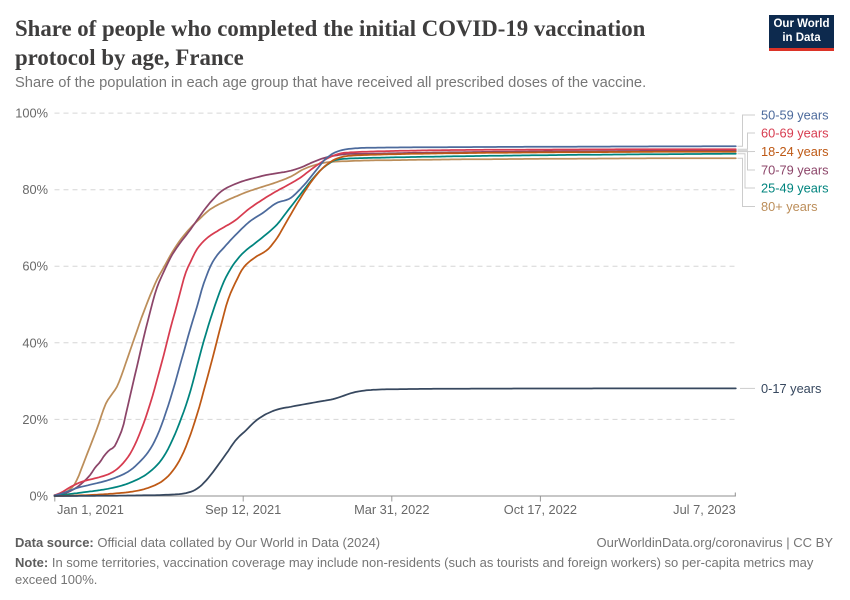 The image size is (850, 600). Describe the element at coordinates (35, 266) in the screenshot. I see `svg-text: 60%` at that location.